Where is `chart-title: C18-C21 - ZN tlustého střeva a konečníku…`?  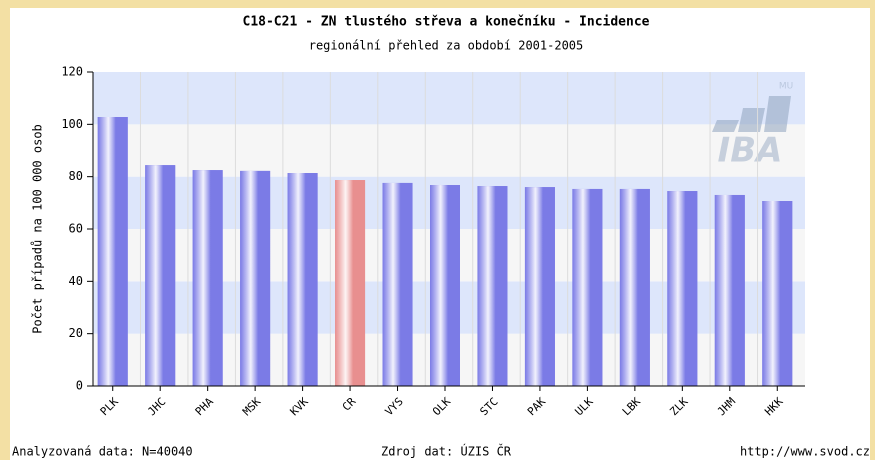
chart-title: C18-C21 - ZN tlustého střeva a konečníku… is located at coordinates (446, 22).